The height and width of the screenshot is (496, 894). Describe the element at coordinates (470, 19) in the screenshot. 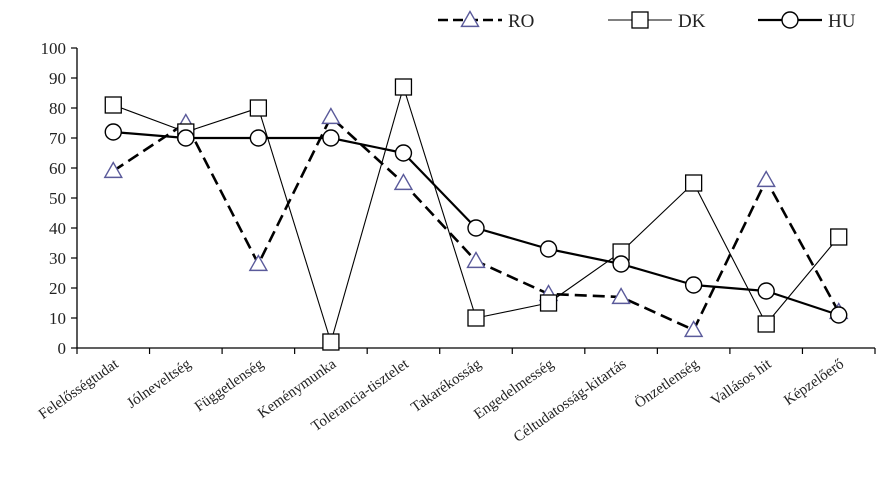

I see `legend-marker-ro` at that location.